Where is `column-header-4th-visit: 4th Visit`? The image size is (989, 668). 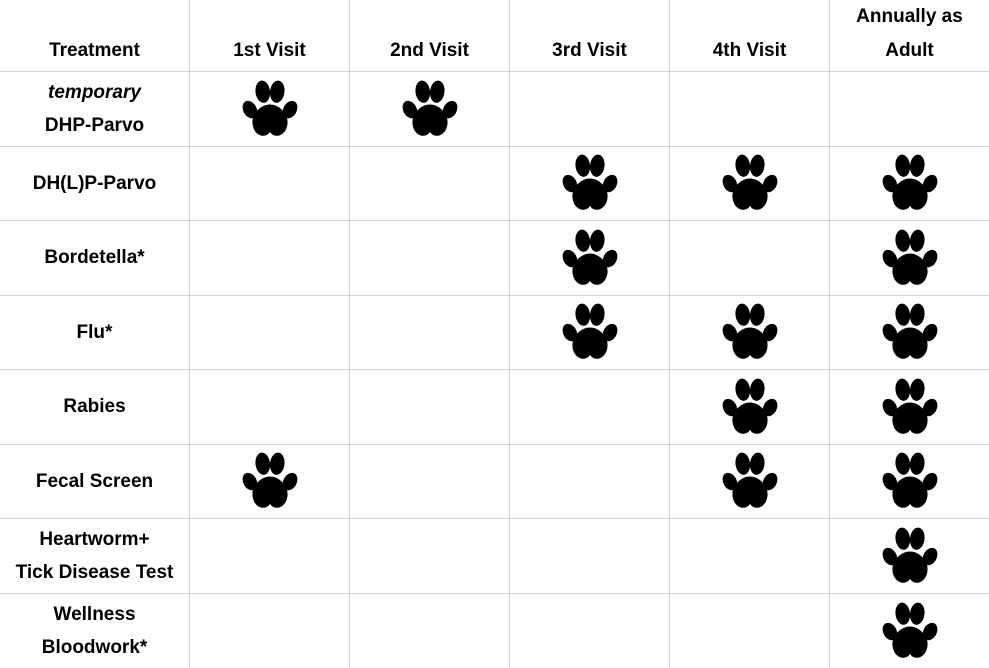
column-header-4th-visit: 4th Visit is located at coordinates (750, 36).